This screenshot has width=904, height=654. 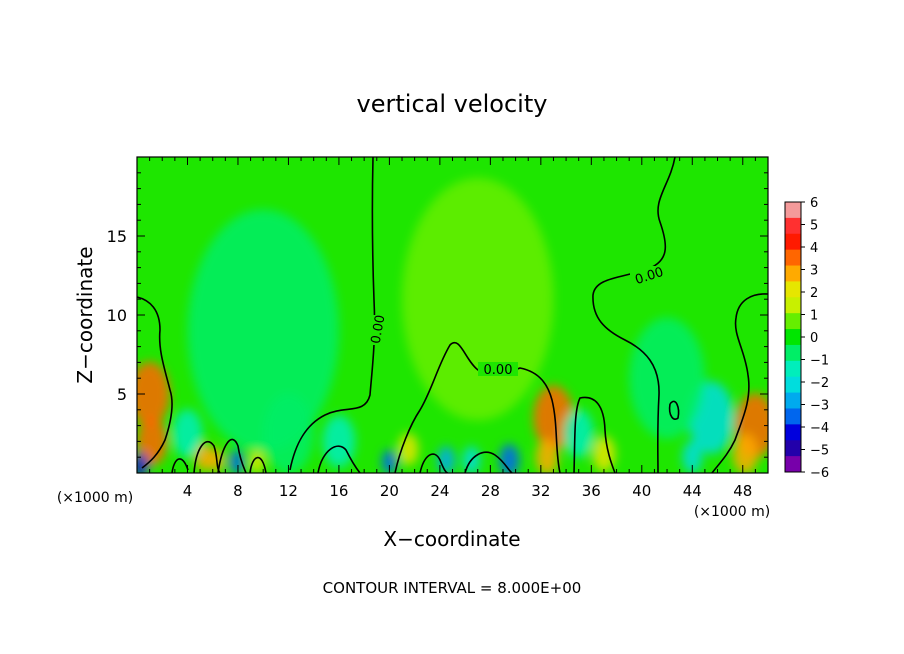 What do you see at coordinates (379, 329) in the screenshot?
I see `contour-label-1: 0.00` at bounding box center [379, 329].